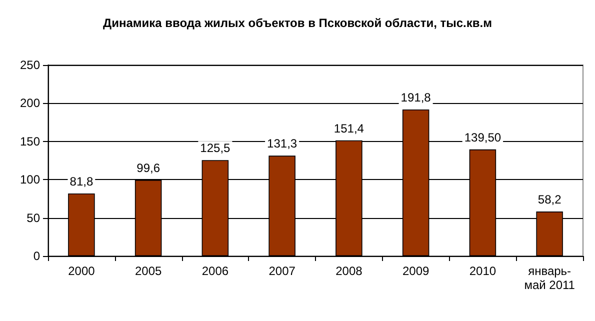 The width and height of the screenshot is (595, 321). What do you see at coordinates (215, 271) in the screenshot?
I see `x-tick-label: 2006` at bounding box center [215, 271].